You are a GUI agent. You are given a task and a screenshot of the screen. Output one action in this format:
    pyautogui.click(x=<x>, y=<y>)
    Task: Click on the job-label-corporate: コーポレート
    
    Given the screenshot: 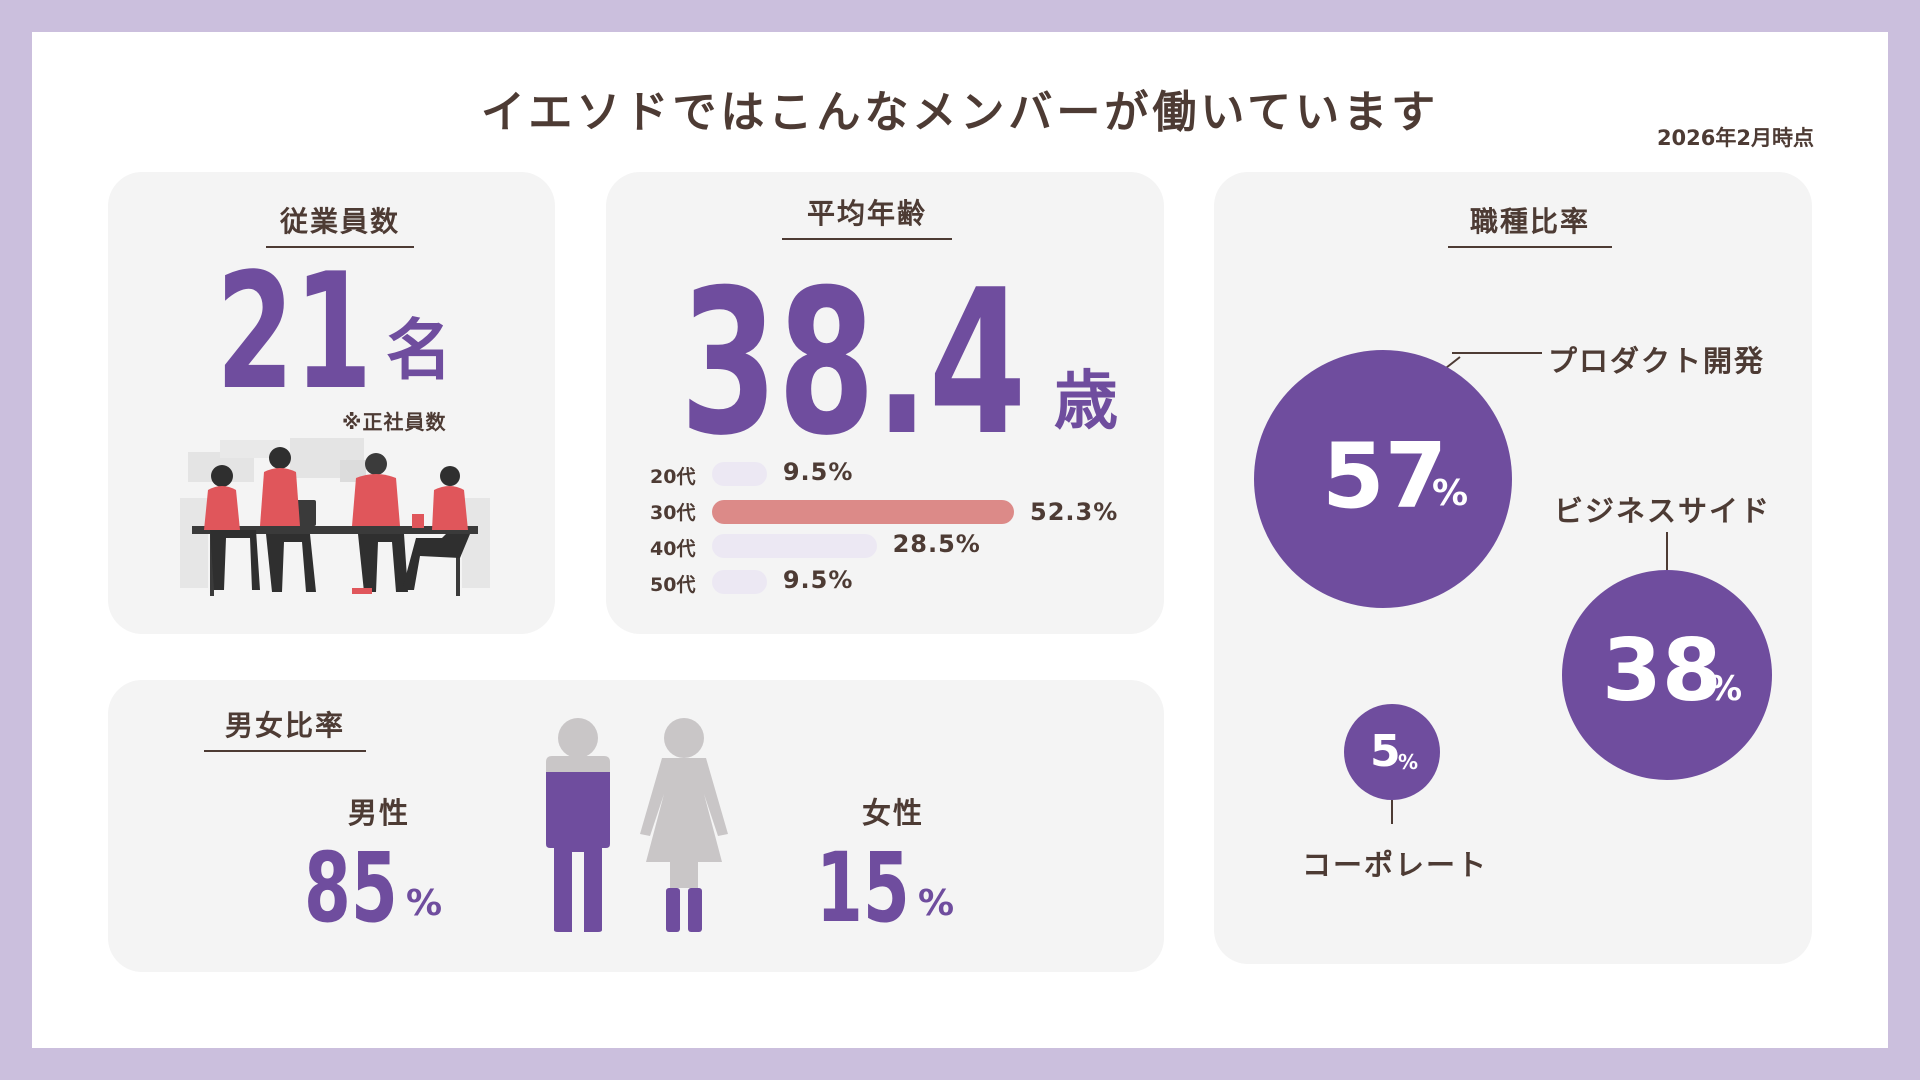 What is the action you would take?
    pyautogui.click(x=1395, y=865)
    